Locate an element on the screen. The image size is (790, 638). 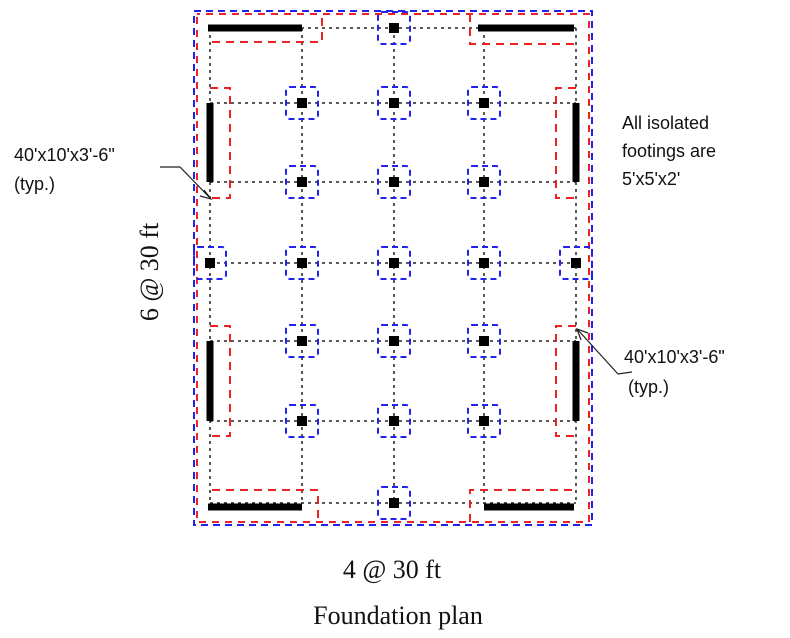
callout-right-arrowhead is located at coordinates (582, 334).